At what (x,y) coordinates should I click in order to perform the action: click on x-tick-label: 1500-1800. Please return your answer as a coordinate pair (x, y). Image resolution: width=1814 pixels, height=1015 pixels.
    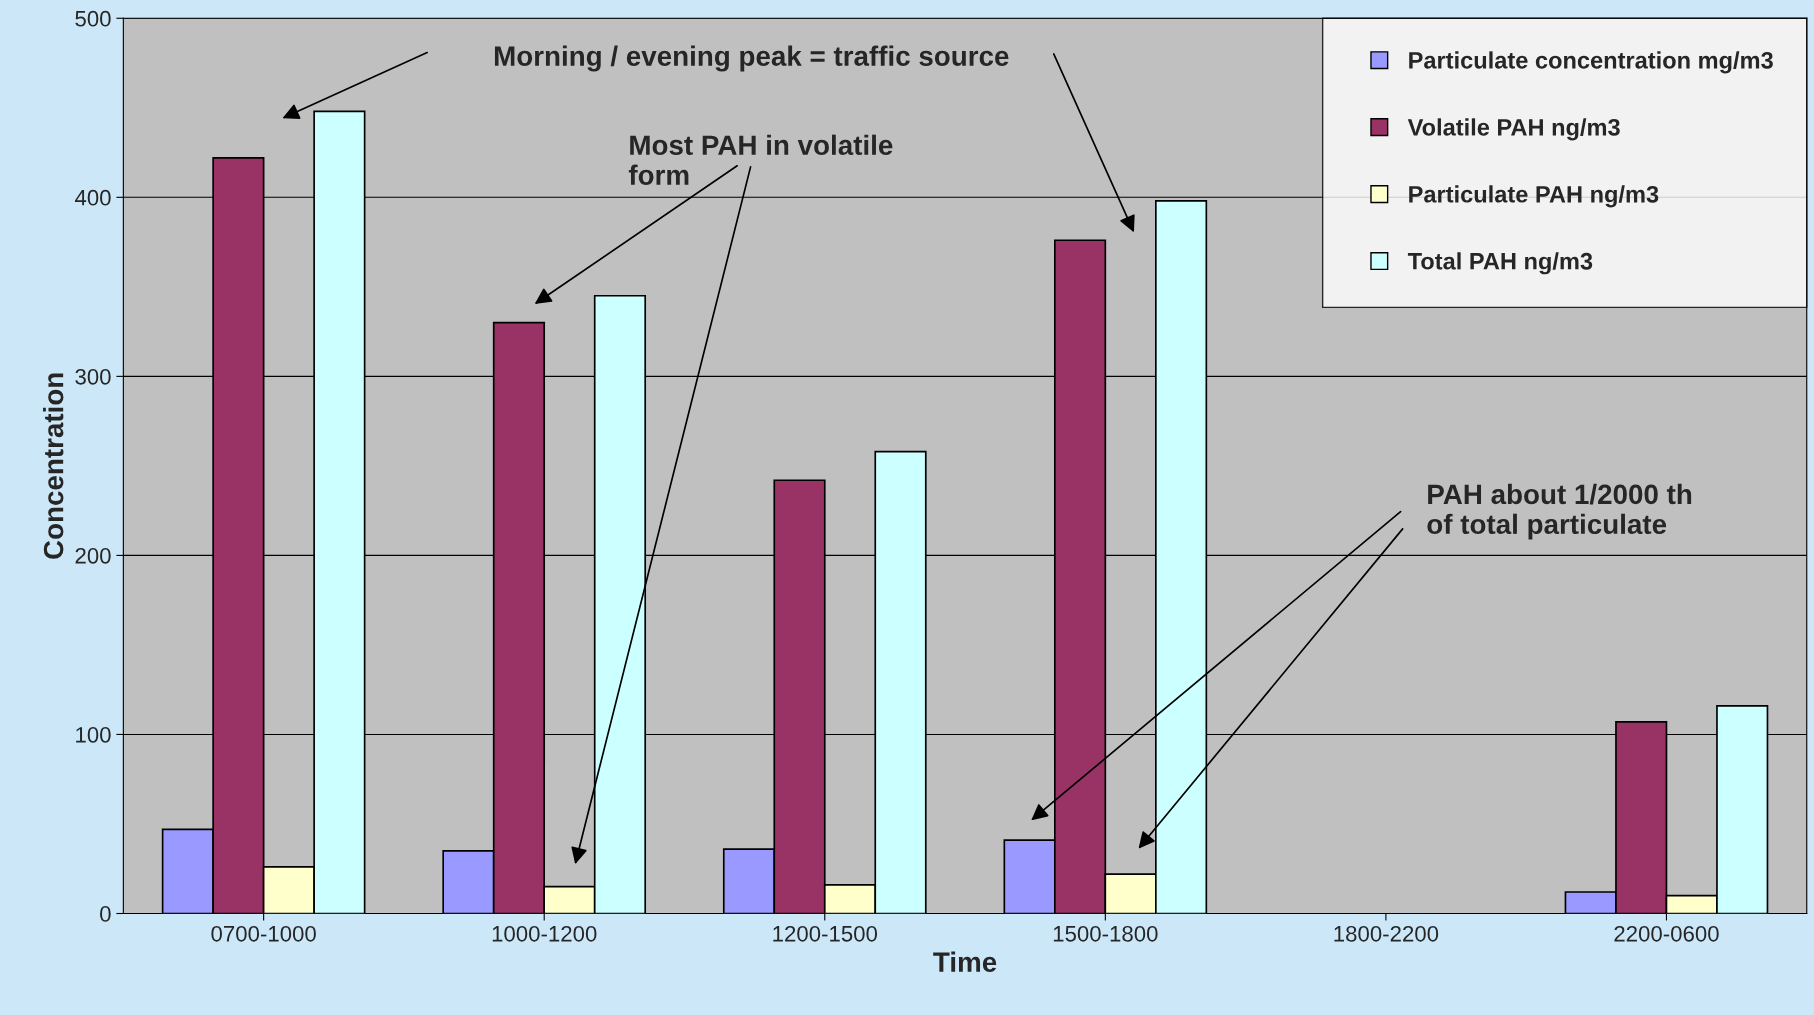
    Looking at the image, I should click on (1105, 933).